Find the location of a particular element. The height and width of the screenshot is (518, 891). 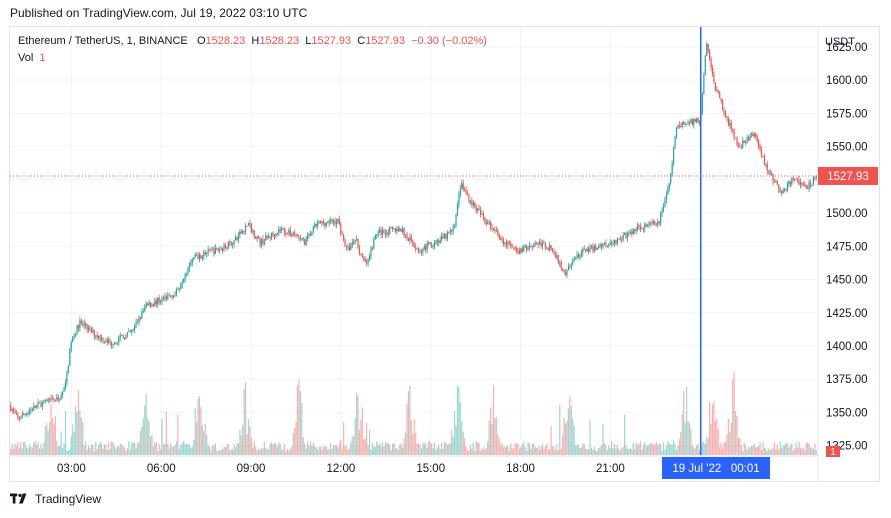

close-value: 1527.93 is located at coordinates (385, 41).